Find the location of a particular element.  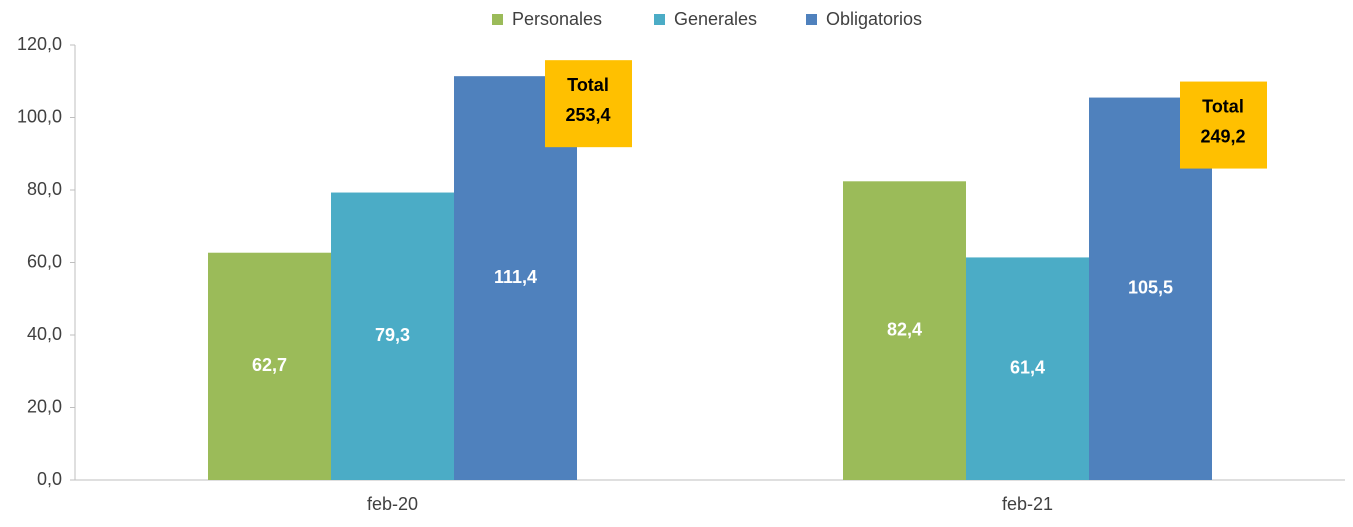

x-tick-label: feb-20 is located at coordinates (392, 504).